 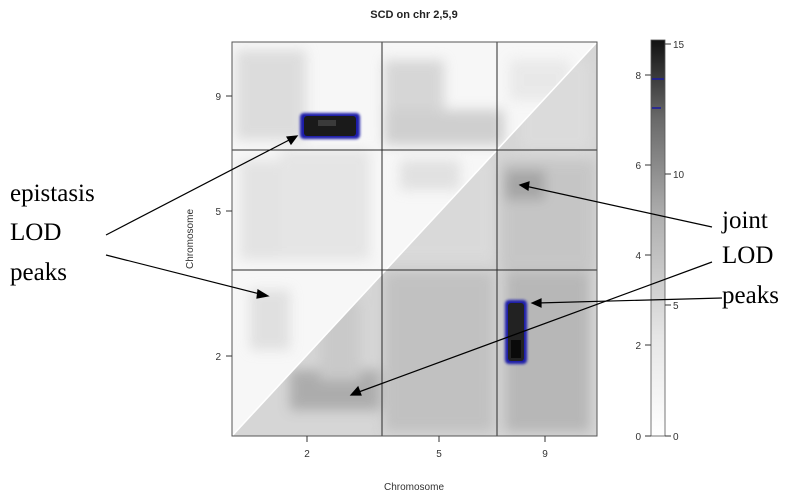 I want to click on annotation-line: joint, so click(x=744, y=220).